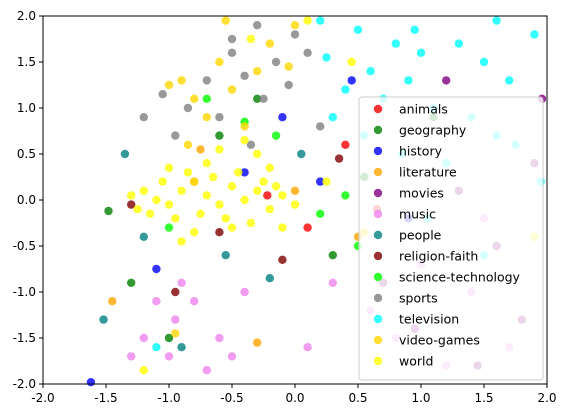 The height and width of the screenshot is (418, 570). I want to click on legend-label-animals: animals, so click(423, 109).